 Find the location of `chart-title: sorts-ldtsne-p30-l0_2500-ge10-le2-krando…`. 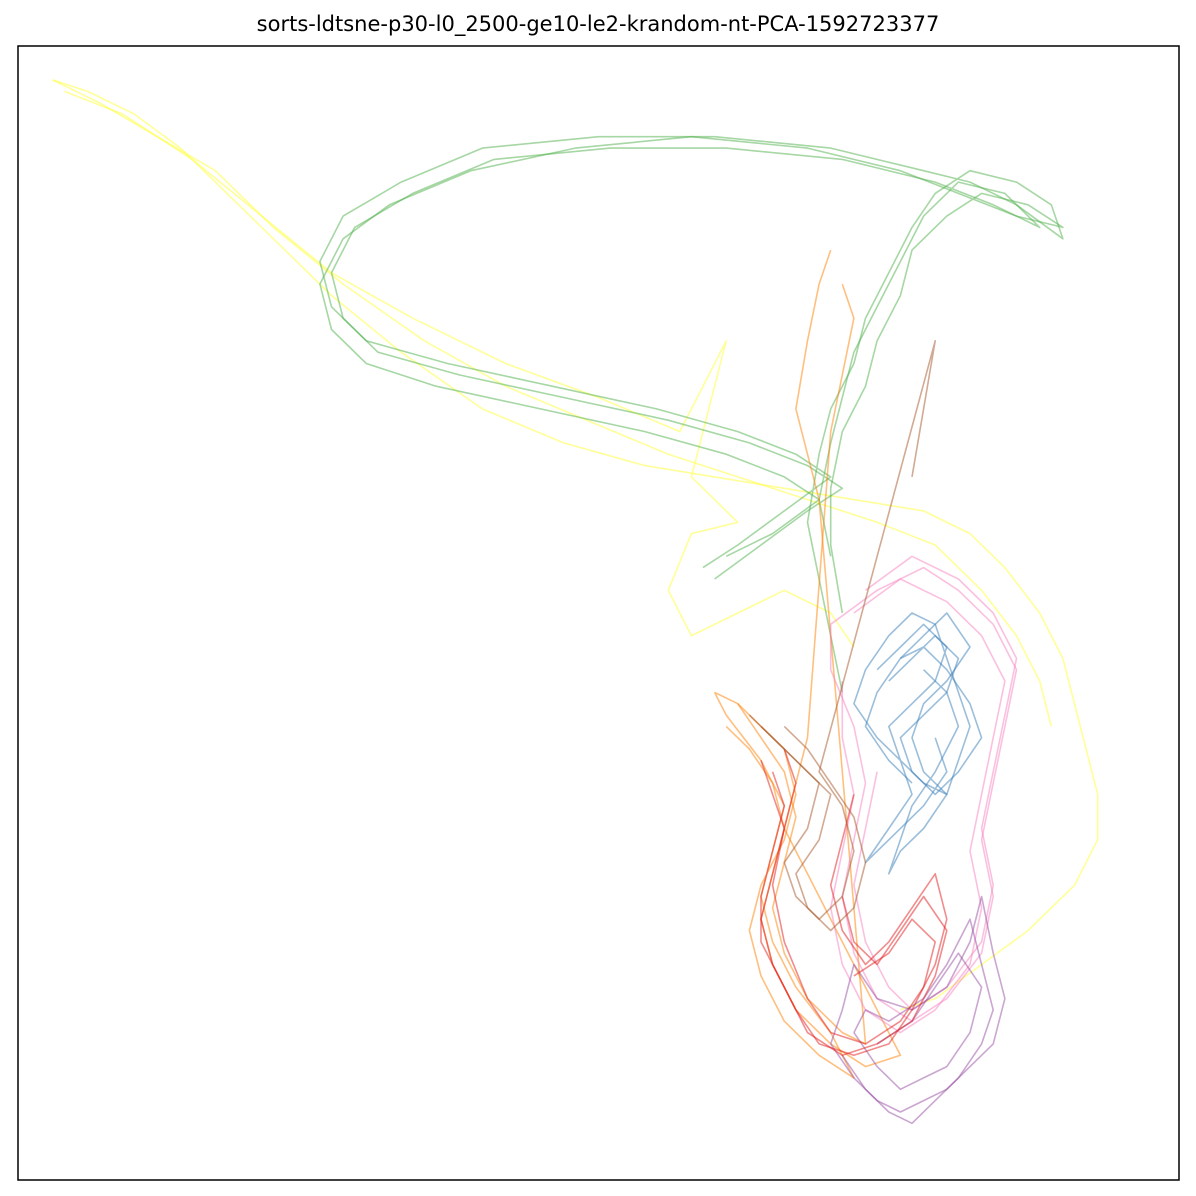

chart-title: sorts-ldtsne-p30-l0_2500-ge10-le2-krando… is located at coordinates (598, 24).